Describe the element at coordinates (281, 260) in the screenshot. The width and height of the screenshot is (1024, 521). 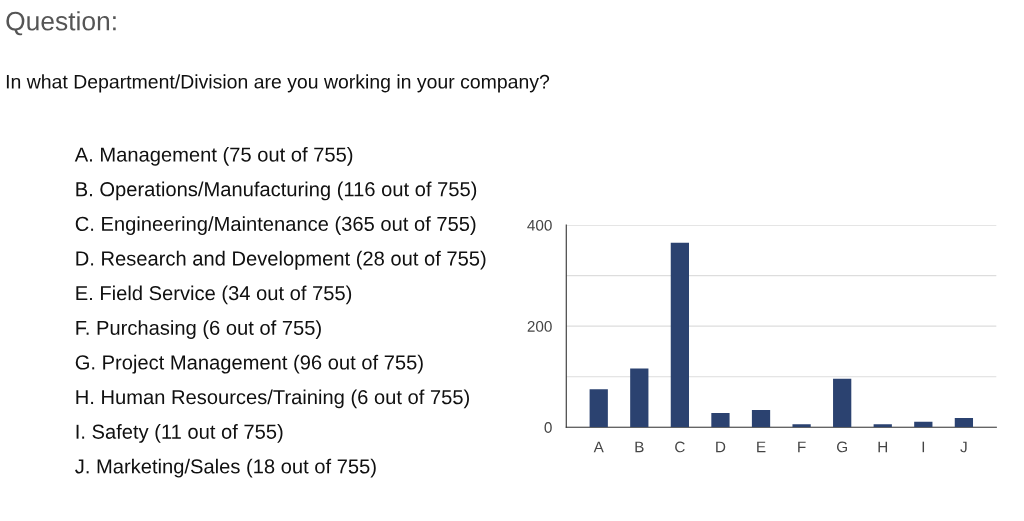
I see `text: D. Research and Development (28 out of 755)` at that location.